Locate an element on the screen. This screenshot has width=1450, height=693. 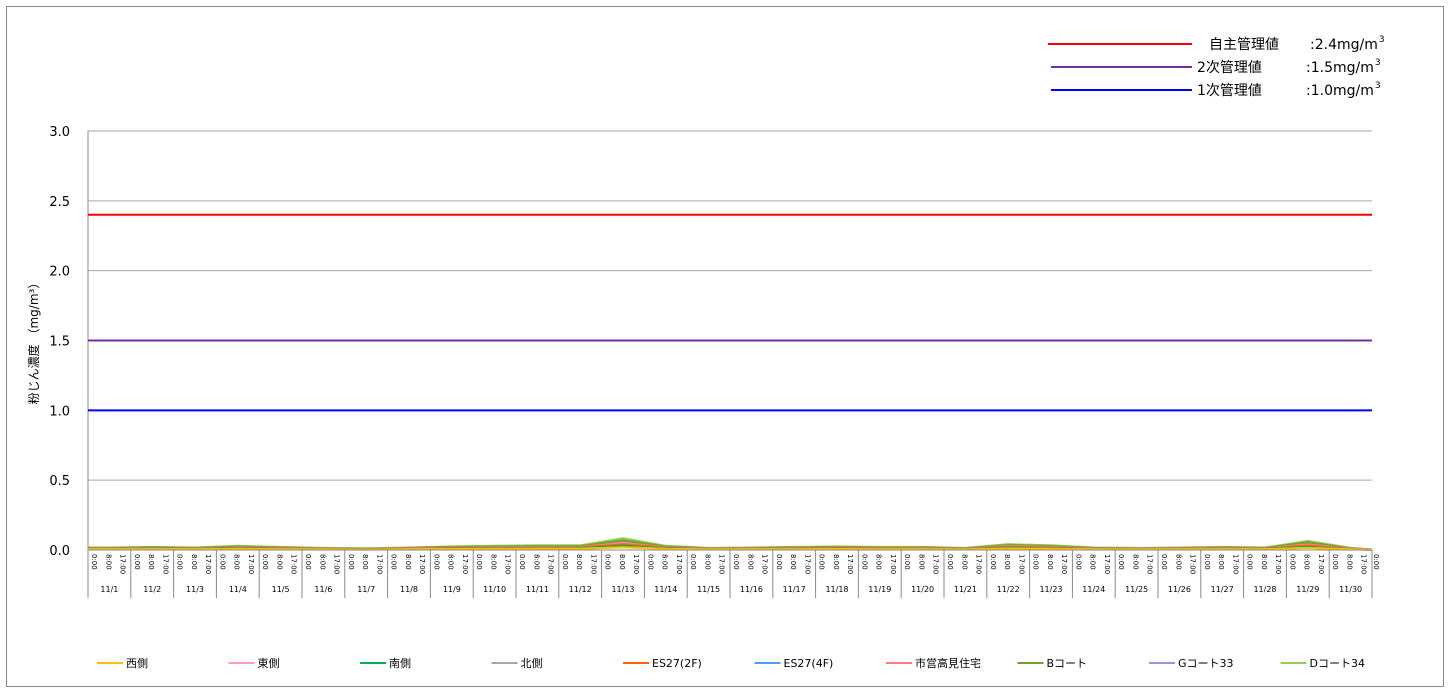
reference-legend-name: 自主管理値 is located at coordinates (1244, 45).